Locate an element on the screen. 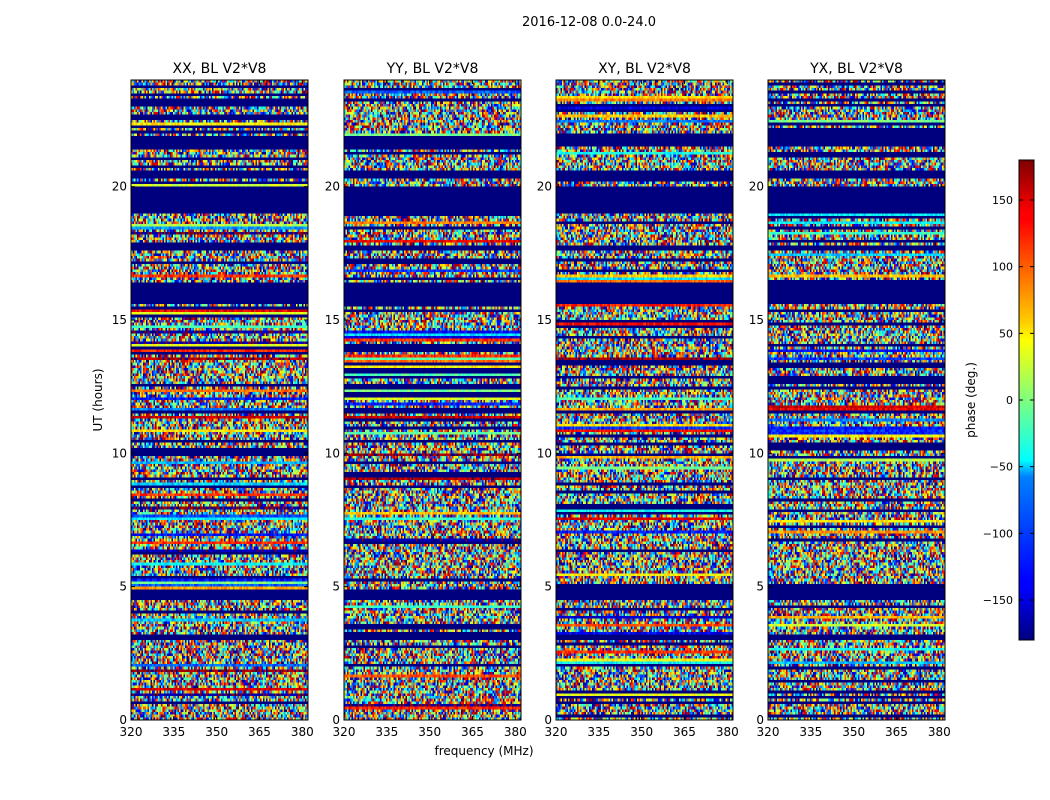  colorbar-tick-label: 150 is located at coordinates (1002, 200).